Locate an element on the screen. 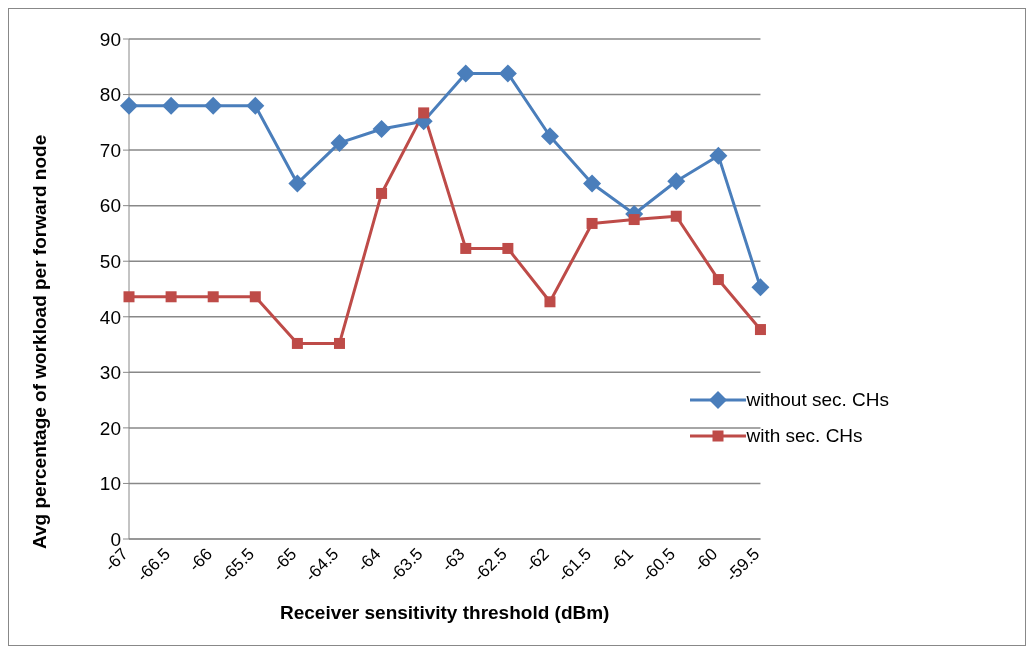 The image size is (1032, 652). x-axis-title: Receiver sensitivity threshold (dBm) is located at coordinates (445, 612).